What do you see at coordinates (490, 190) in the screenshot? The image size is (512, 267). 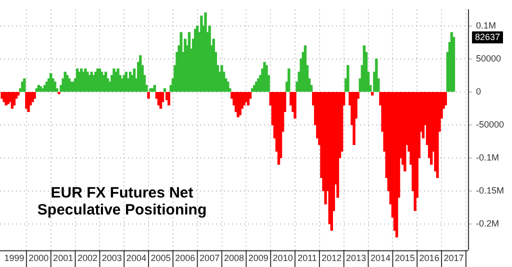 I see `y-tick-label: -0.15M` at bounding box center [490, 190].